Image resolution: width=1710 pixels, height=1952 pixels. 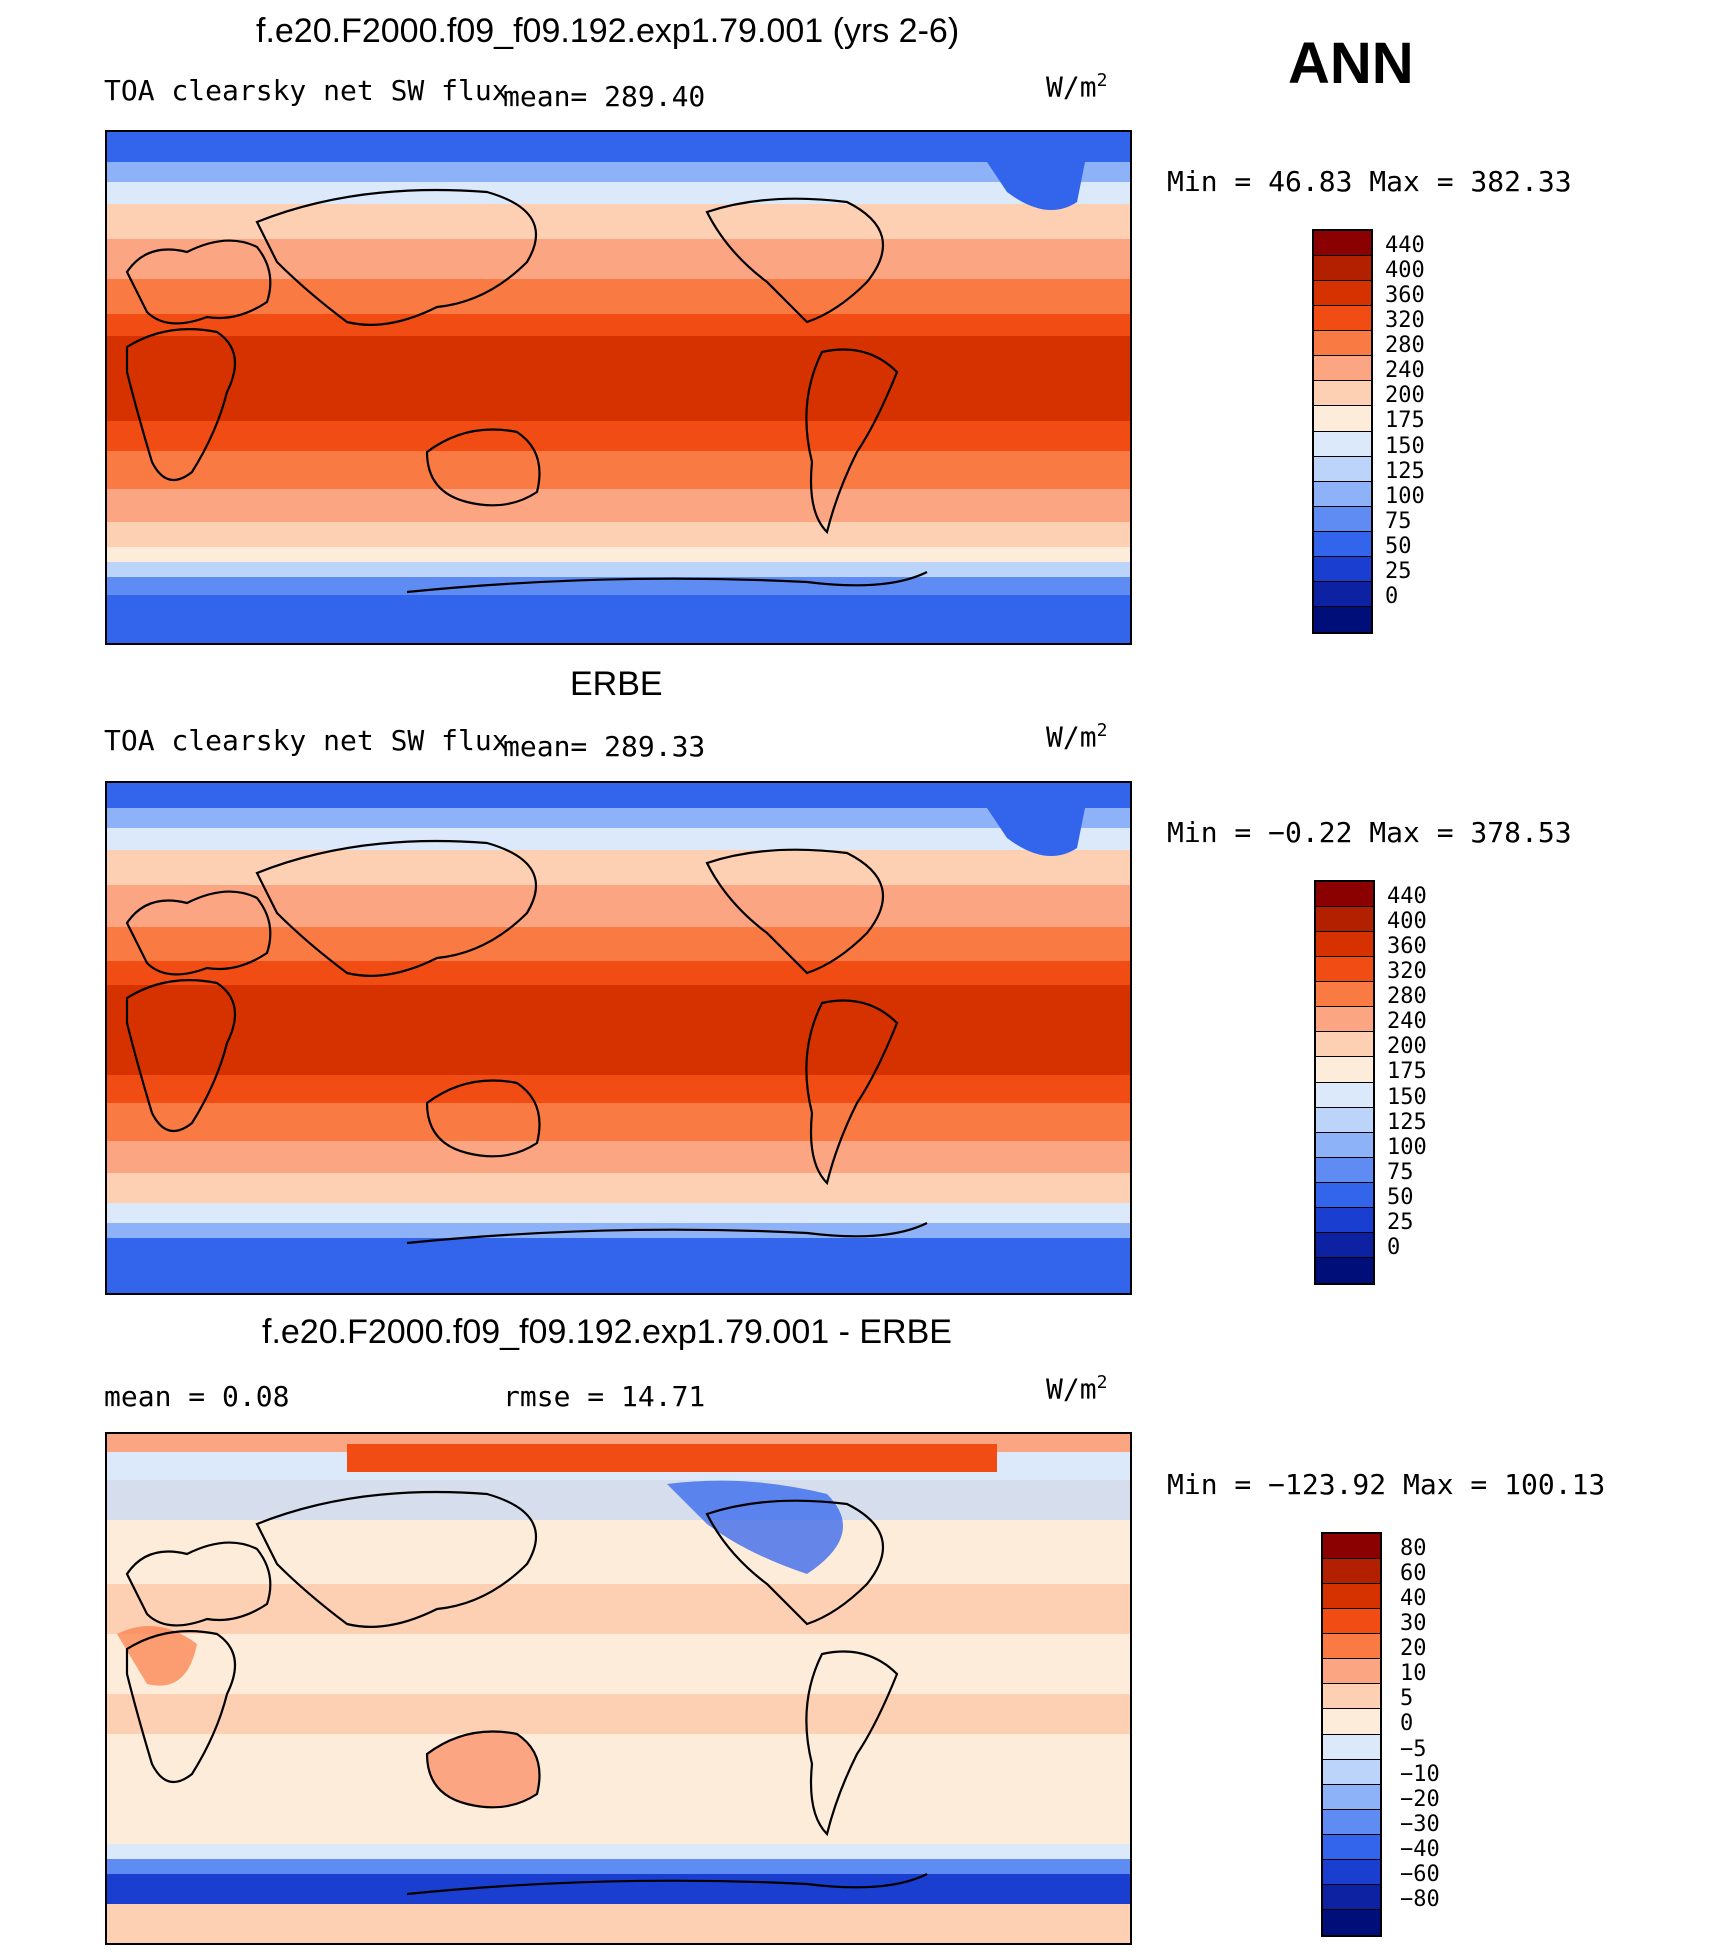 I want to click on panel-3-colorbar-labels: 80 60 40 30 20 10 5 0 −5 −10 −20 −30 −40 −60 −80, so click(x=1440, y=1732).